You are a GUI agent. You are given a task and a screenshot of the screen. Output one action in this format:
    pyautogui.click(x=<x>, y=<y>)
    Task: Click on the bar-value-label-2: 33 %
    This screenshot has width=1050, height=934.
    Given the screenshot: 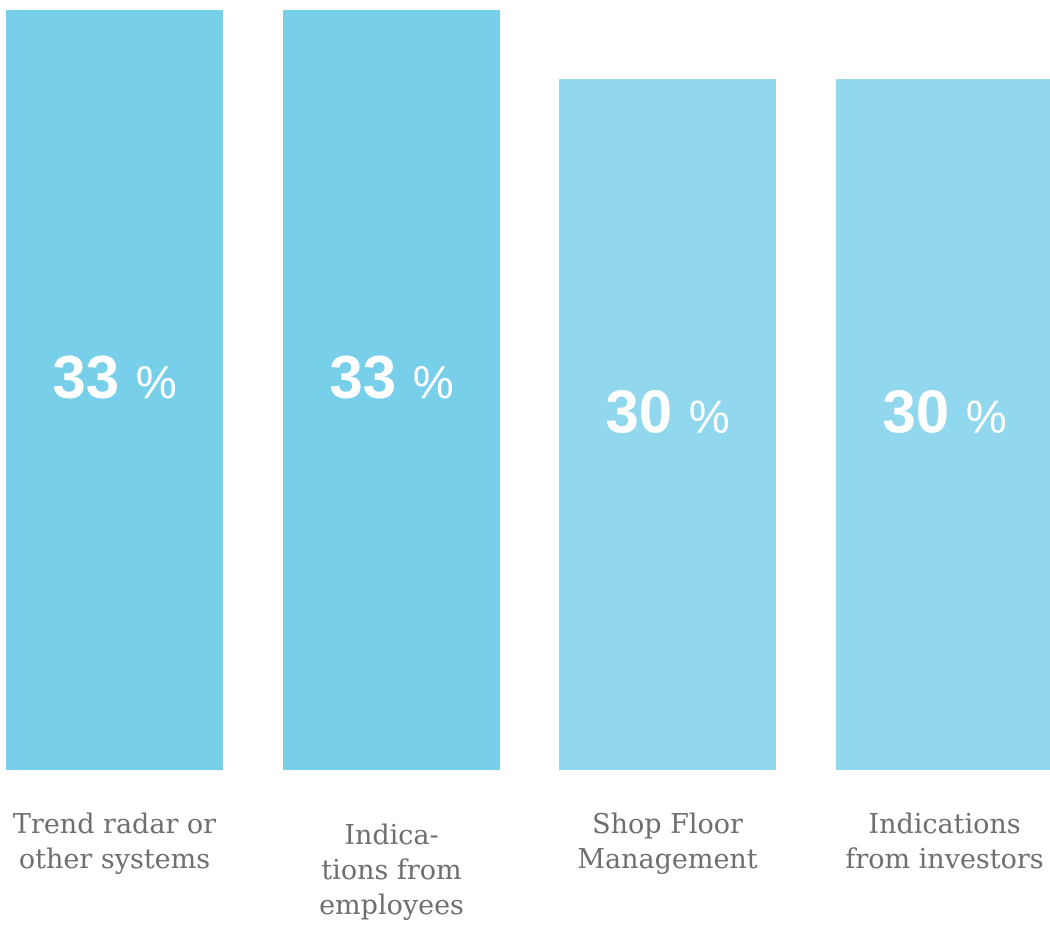 What is the action you would take?
    pyautogui.click(x=391, y=377)
    